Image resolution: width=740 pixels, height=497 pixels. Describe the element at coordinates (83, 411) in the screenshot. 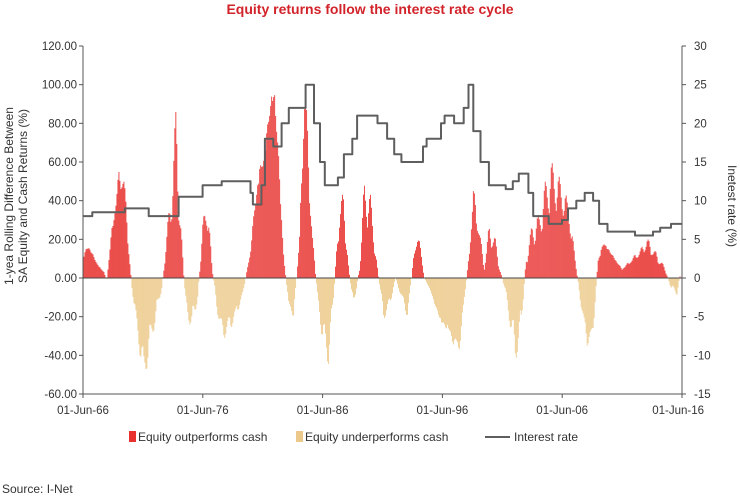

I see `x-tick-label: 01-Jun-66` at that location.